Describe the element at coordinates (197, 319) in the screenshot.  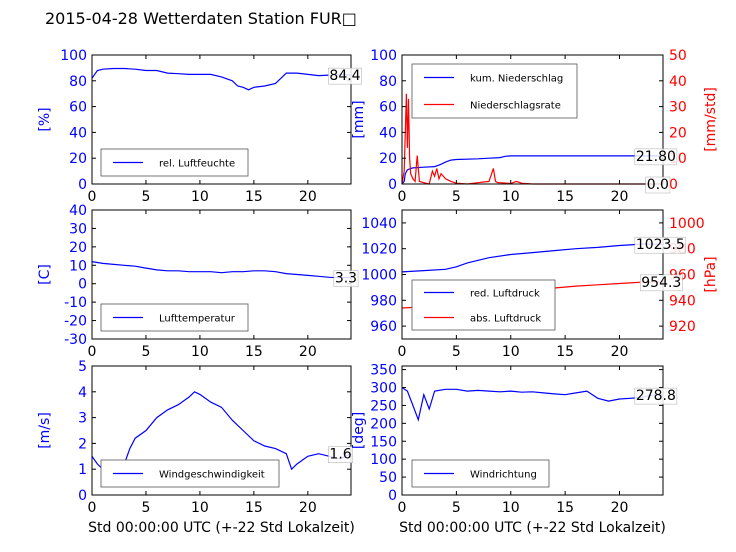
I see `legend-label: Lufttemperatur` at that location.